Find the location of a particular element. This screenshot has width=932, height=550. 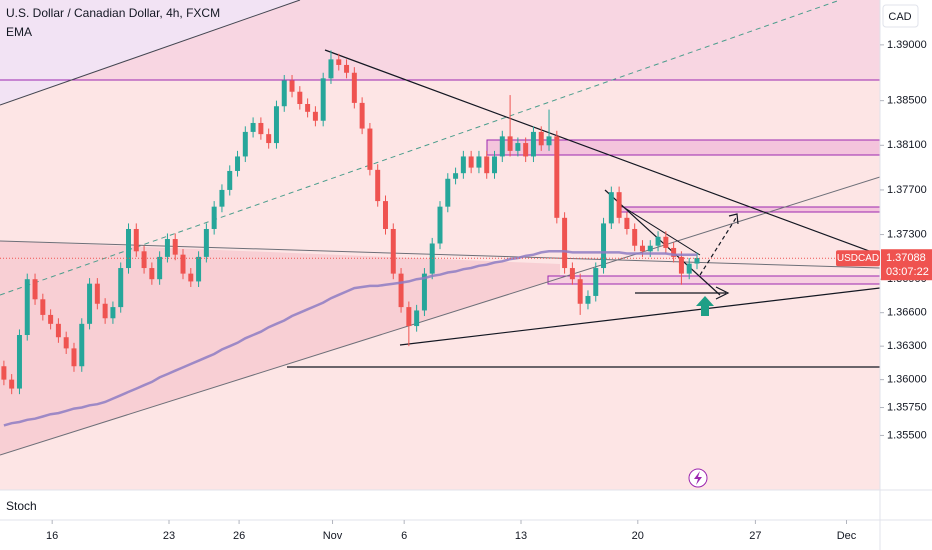

y-tick-label: 1.38100 is located at coordinates (907, 145).